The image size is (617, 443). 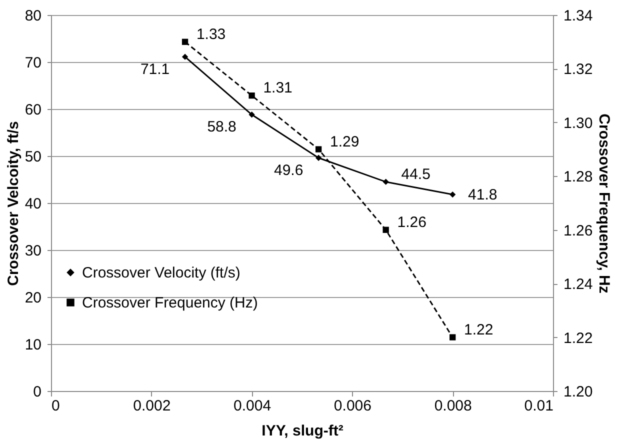 What do you see at coordinates (578, 69) in the screenshot?
I see `y2-tick-label: 1.32` at bounding box center [578, 69].